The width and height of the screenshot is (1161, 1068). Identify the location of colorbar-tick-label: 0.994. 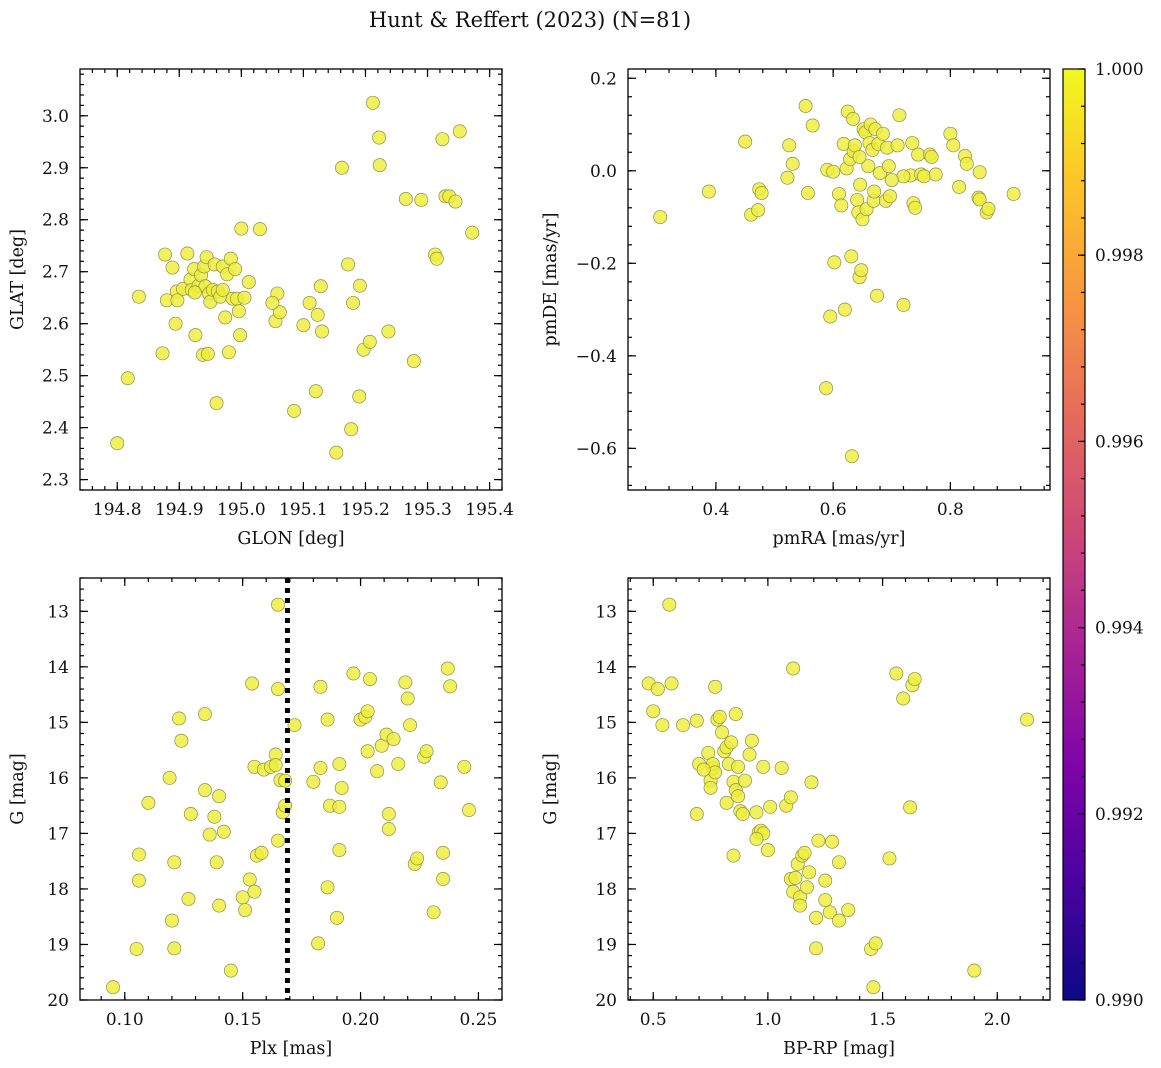
(1119, 629).